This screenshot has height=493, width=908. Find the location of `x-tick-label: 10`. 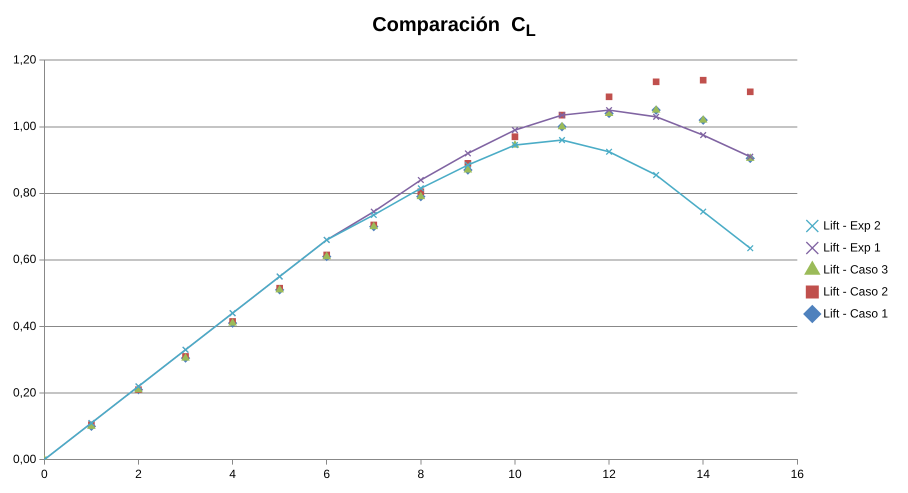

x-tick-label: 10 is located at coordinates (515, 474).